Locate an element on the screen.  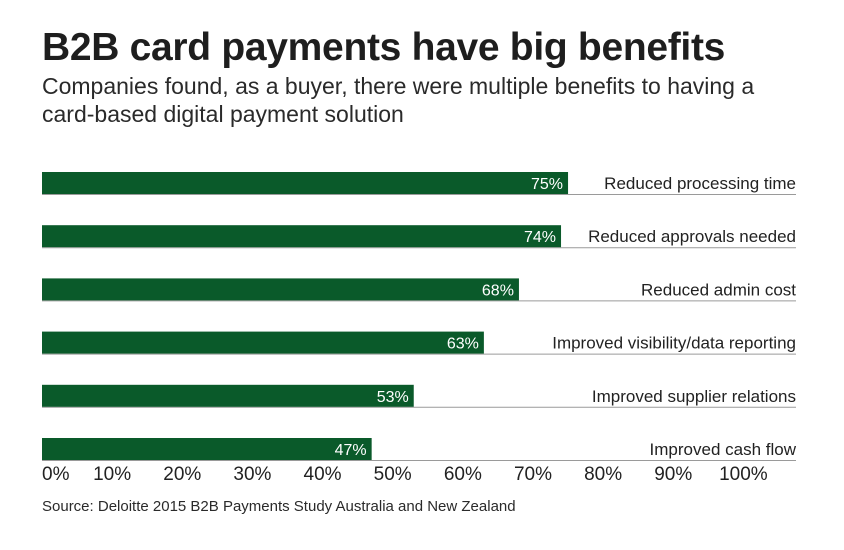
x-tick-label: 100% is located at coordinates (743, 474).